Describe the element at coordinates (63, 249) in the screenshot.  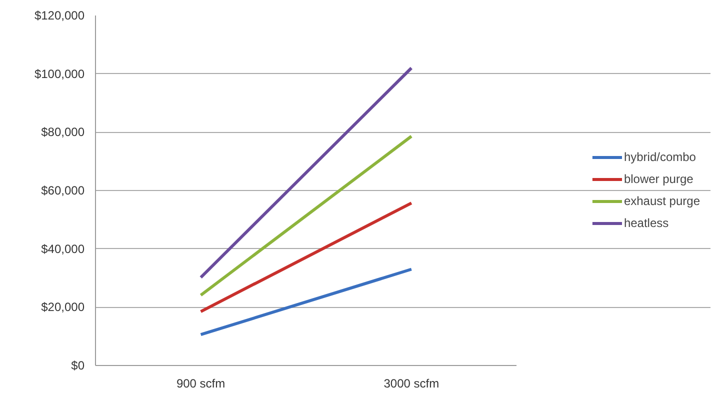
I see `y-tick-label: $40,000` at that location.